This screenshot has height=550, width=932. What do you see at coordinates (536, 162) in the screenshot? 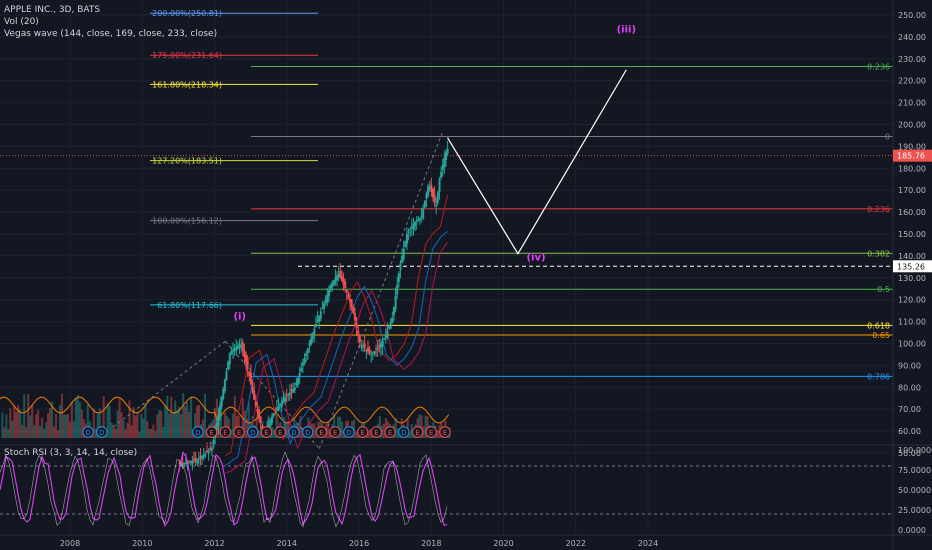
I see `projection-path` at bounding box center [536, 162].